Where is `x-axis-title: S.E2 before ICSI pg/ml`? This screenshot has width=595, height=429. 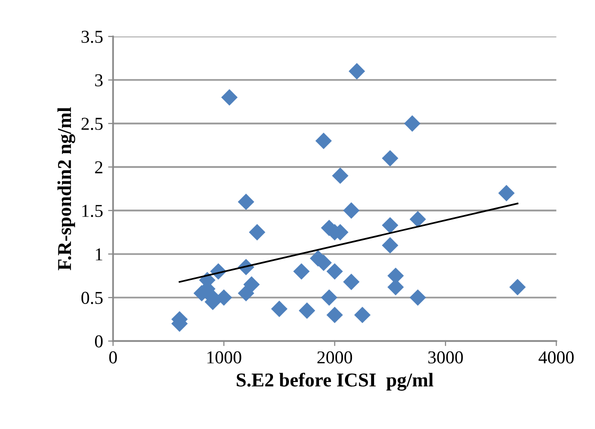
x-axis-title: S.E2 before ICSI pg/ml is located at coordinates (335, 381).